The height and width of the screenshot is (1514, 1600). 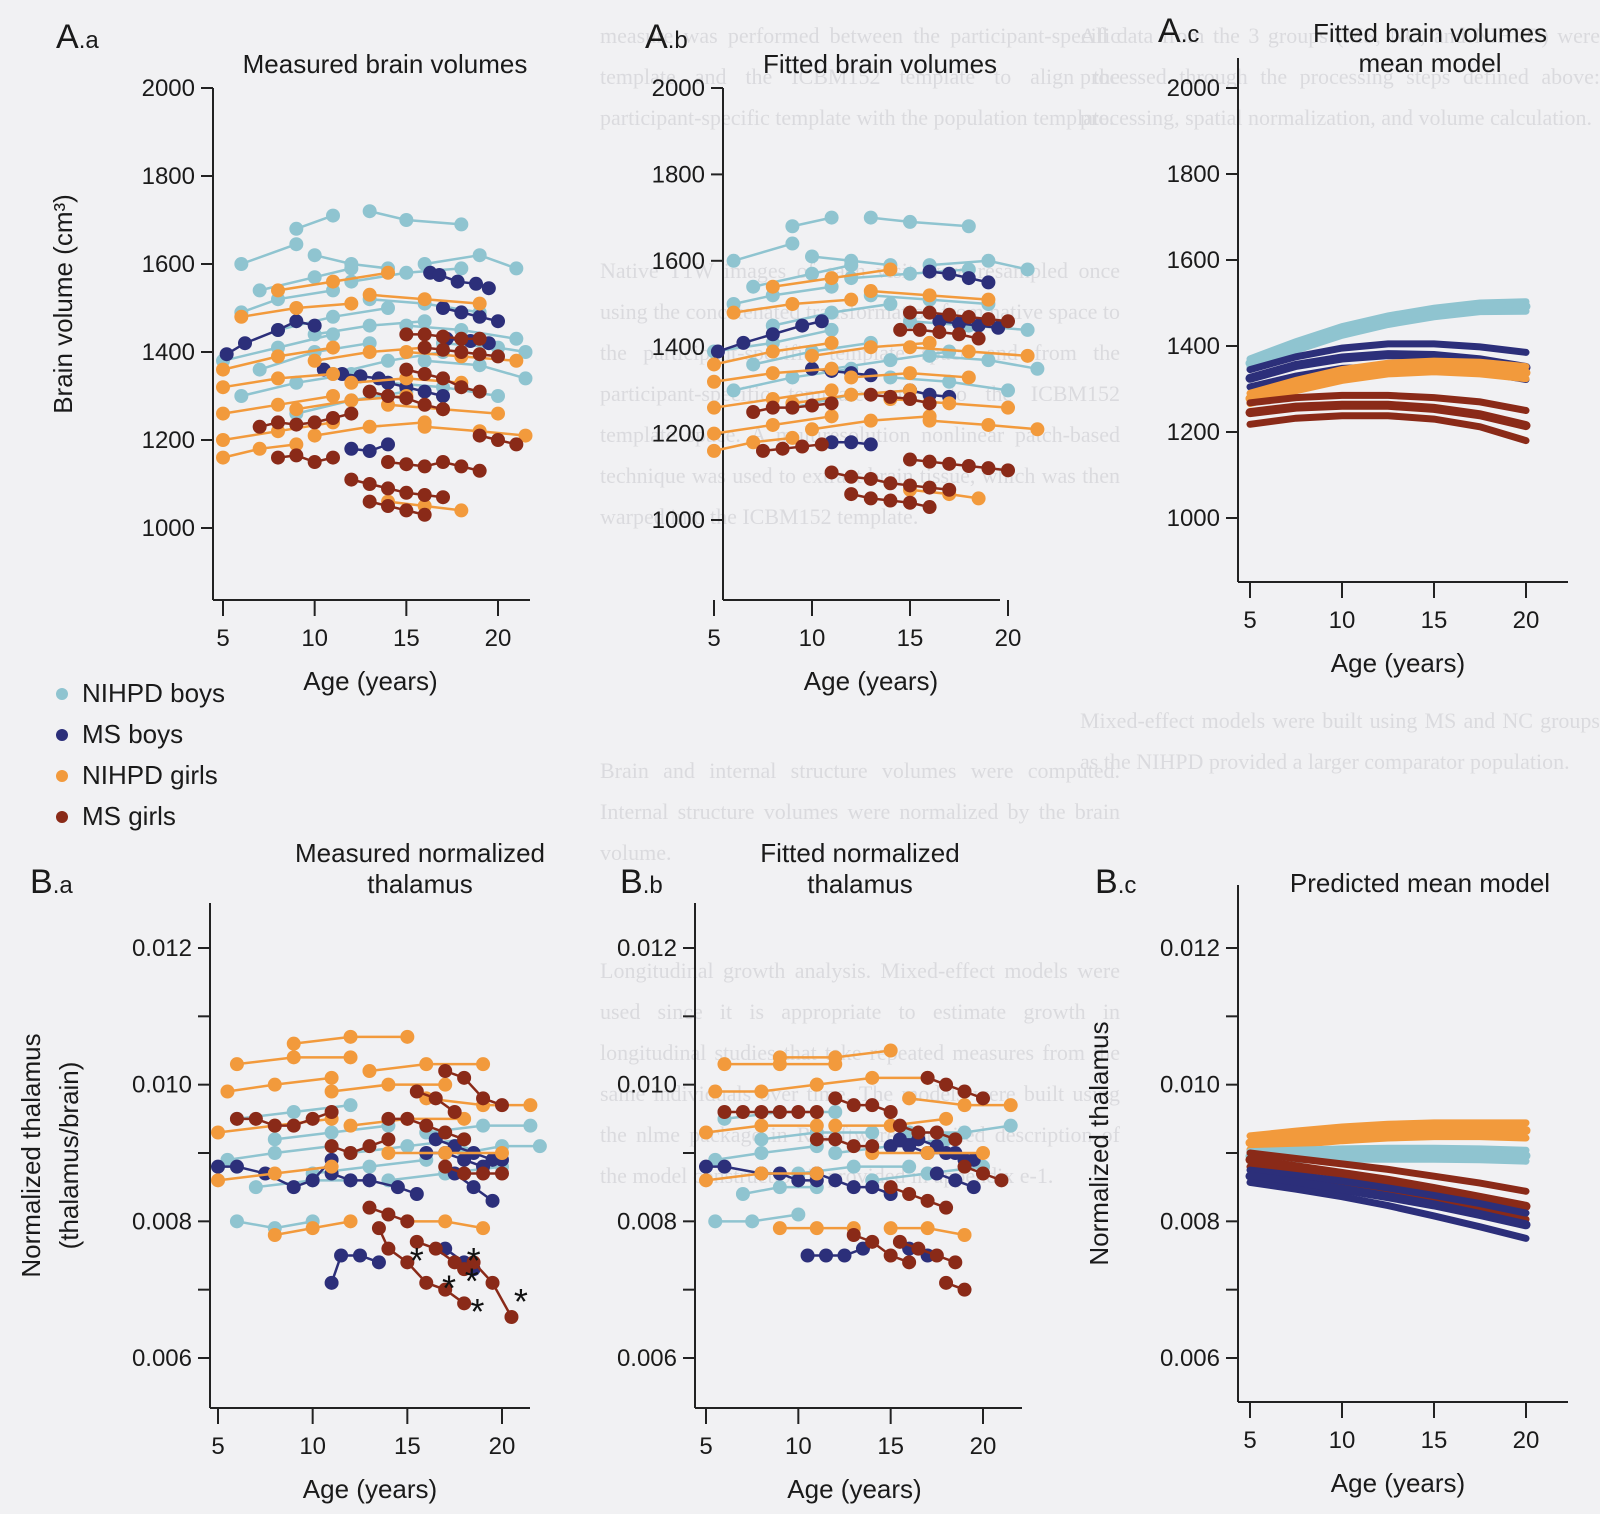 I want to click on curve-nihpd-boys-lower, so click(x=1388, y=339).